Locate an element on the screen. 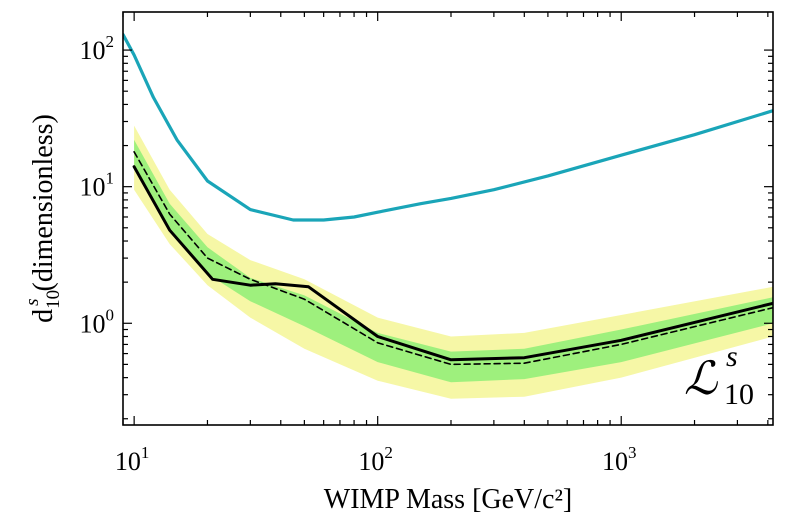  legend-subscript: 10 is located at coordinates (739, 394).